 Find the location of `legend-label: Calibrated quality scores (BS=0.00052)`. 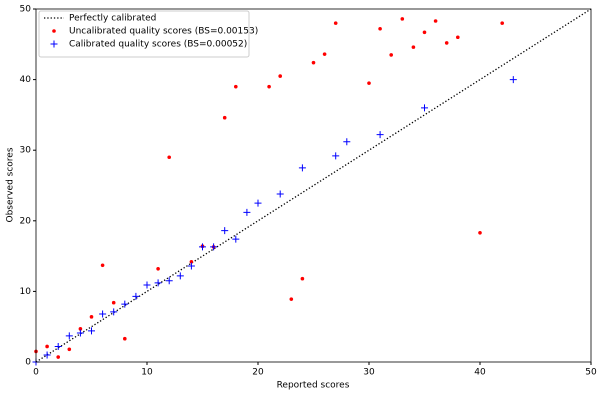

legend-label: Calibrated quality scores (BS=0.00052) is located at coordinates (158, 45).